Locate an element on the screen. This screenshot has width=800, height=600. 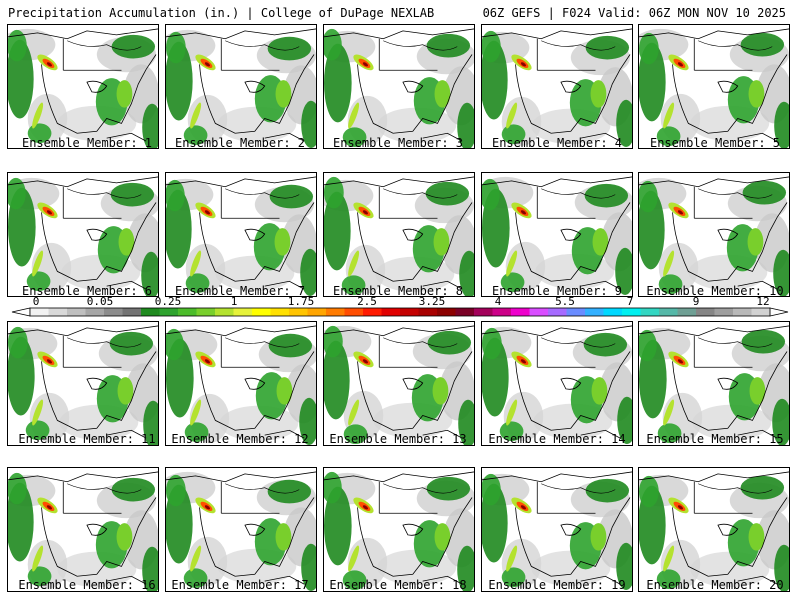
legend-tick-label: 3.25 is located at coordinates (432, 302).